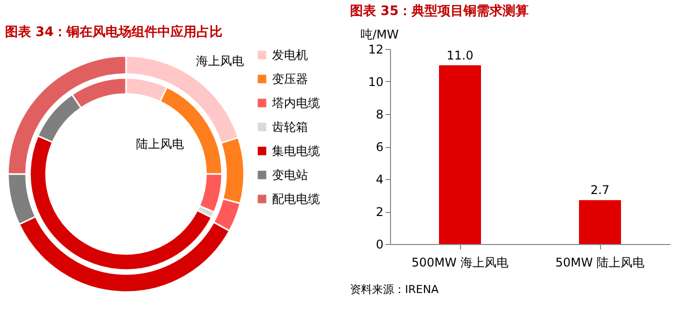  I want to click on data-label: 2.7, so click(600, 190).